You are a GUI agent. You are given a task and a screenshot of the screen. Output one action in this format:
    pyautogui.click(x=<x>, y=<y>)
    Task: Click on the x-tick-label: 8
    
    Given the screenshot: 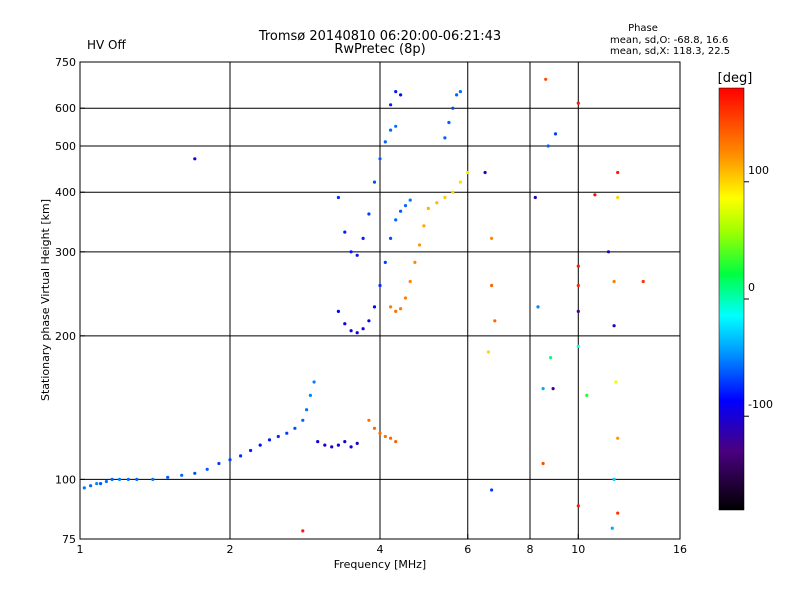 What is the action you would take?
    pyautogui.click(x=530, y=549)
    